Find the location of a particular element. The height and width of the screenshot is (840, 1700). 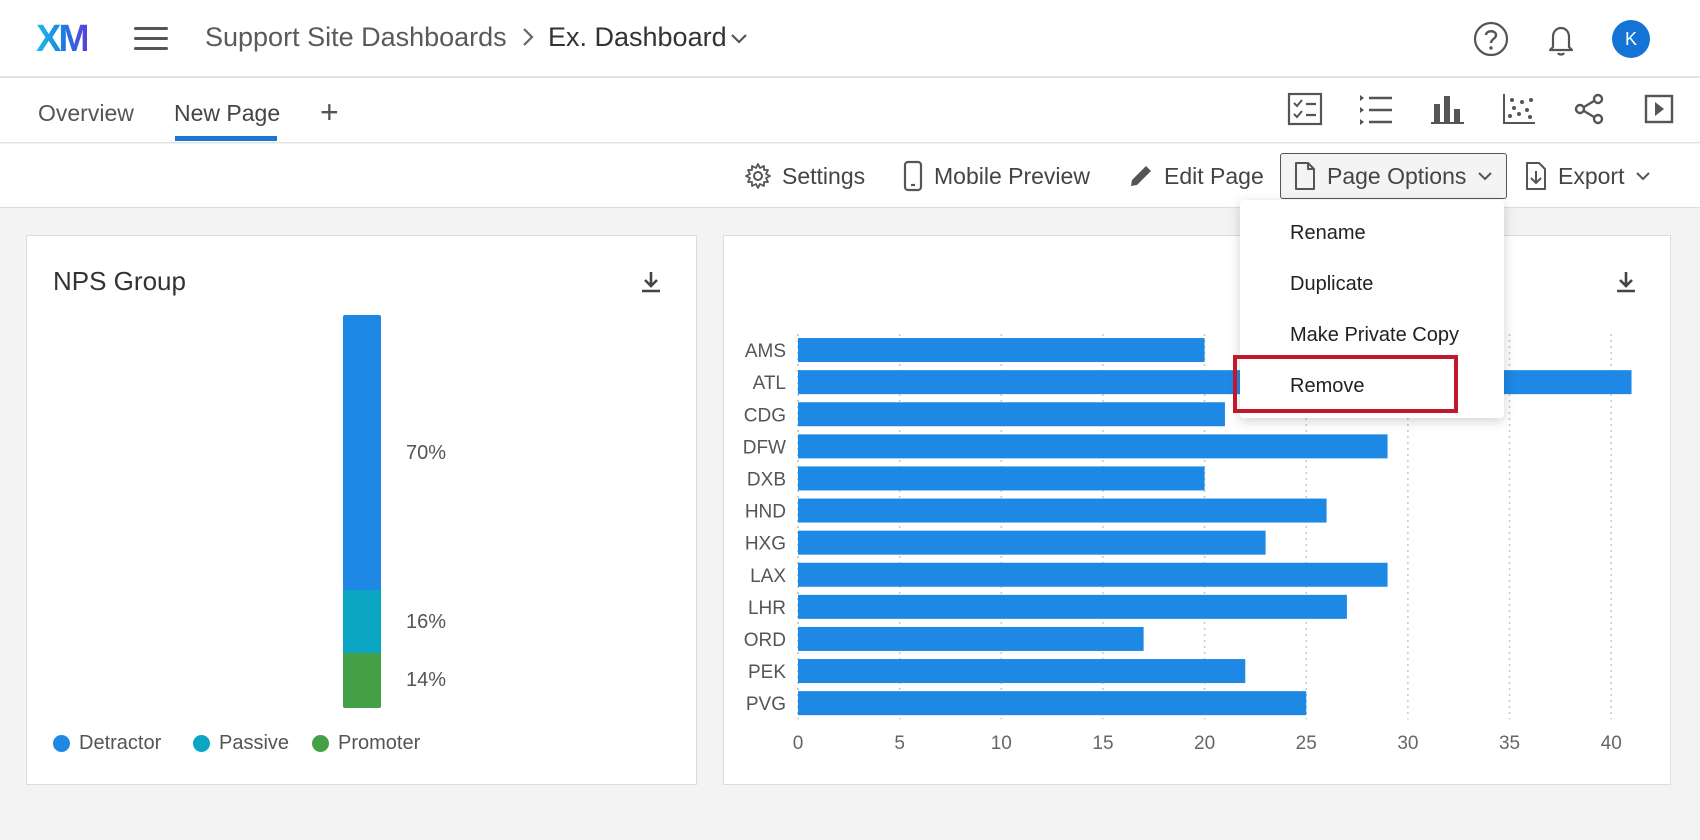

scatter-icon is located at coordinates (1519, 109).